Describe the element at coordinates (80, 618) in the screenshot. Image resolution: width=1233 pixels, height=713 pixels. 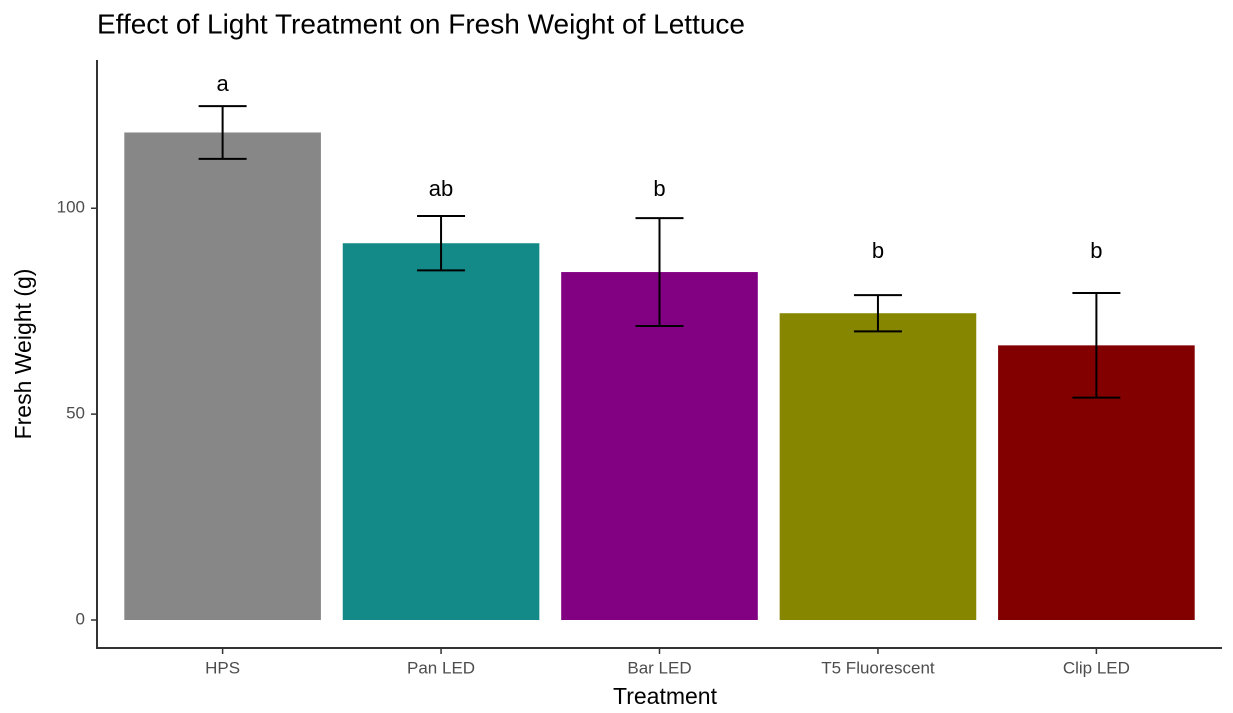
I see `y-tick-label: 0` at that location.